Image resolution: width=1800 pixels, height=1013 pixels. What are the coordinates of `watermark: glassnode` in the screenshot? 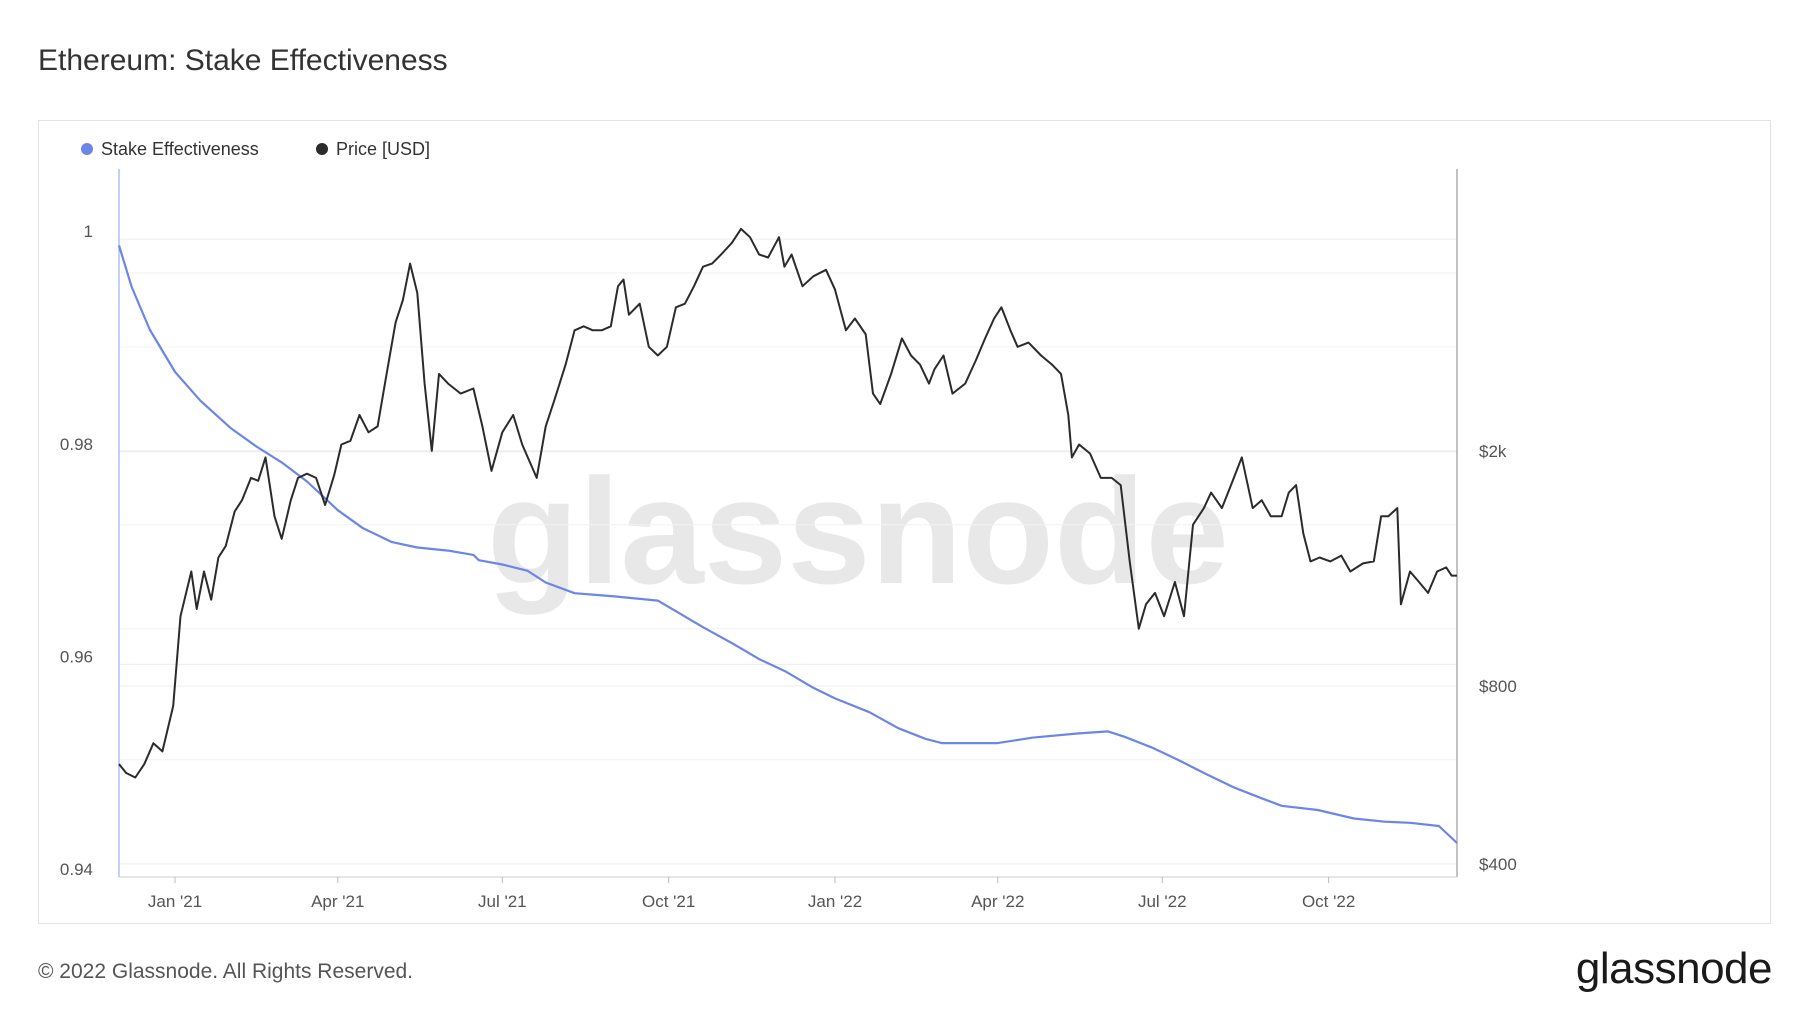 It's located at (858, 531).